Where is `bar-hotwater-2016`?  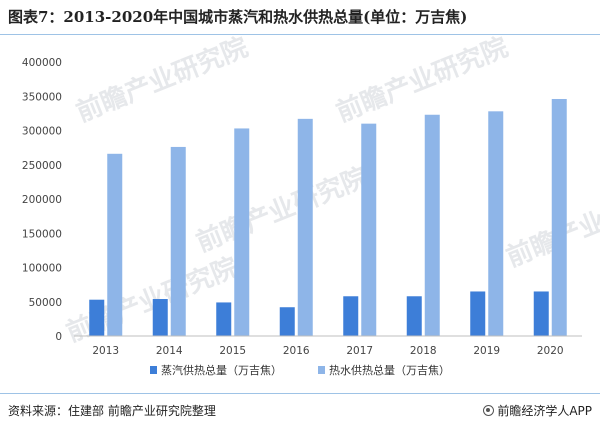
bar-hotwater-2016 is located at coordinates (305, 227).